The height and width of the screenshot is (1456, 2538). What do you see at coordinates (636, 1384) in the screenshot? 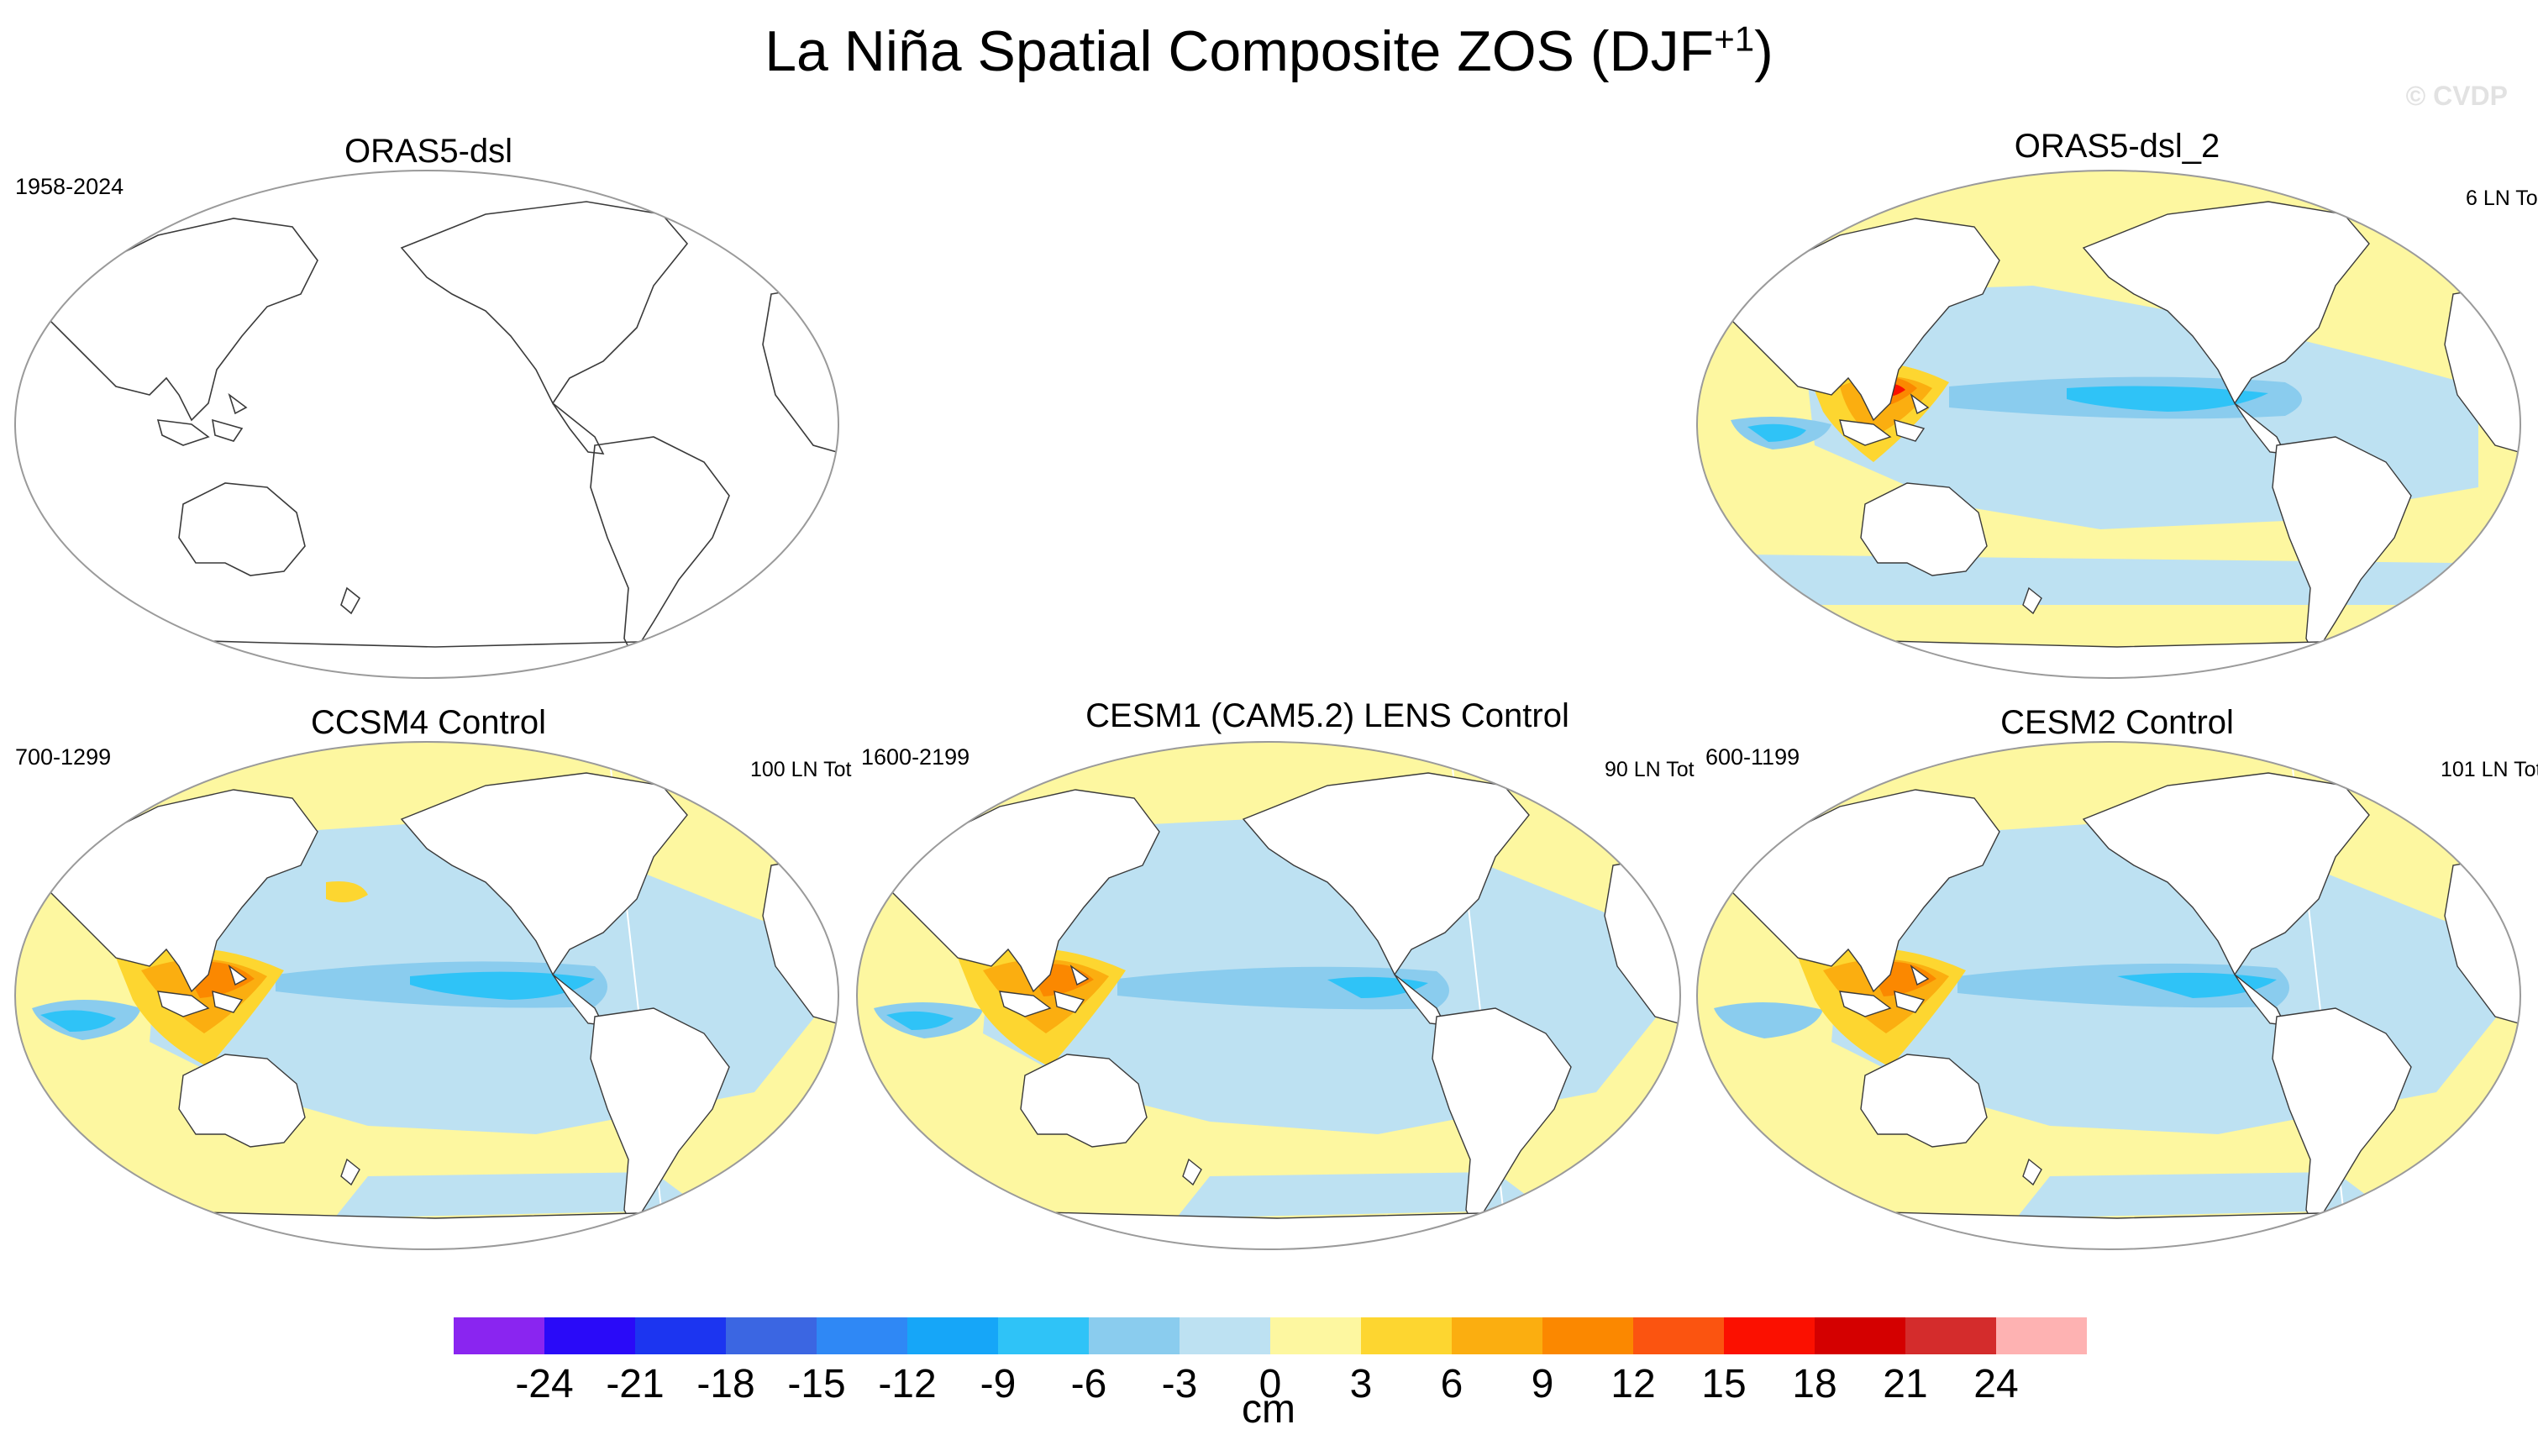
I see `colorbar-tick-label: -21` at bounding box center [636, 1384].